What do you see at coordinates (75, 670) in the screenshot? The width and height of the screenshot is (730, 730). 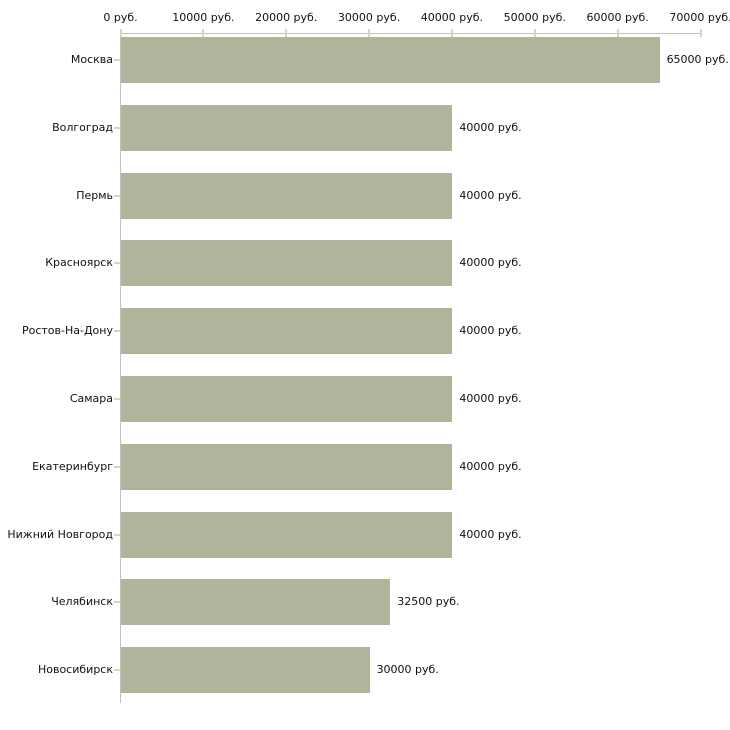 I see `bar-label: Новосибирск` at bounding box center [75, 670].